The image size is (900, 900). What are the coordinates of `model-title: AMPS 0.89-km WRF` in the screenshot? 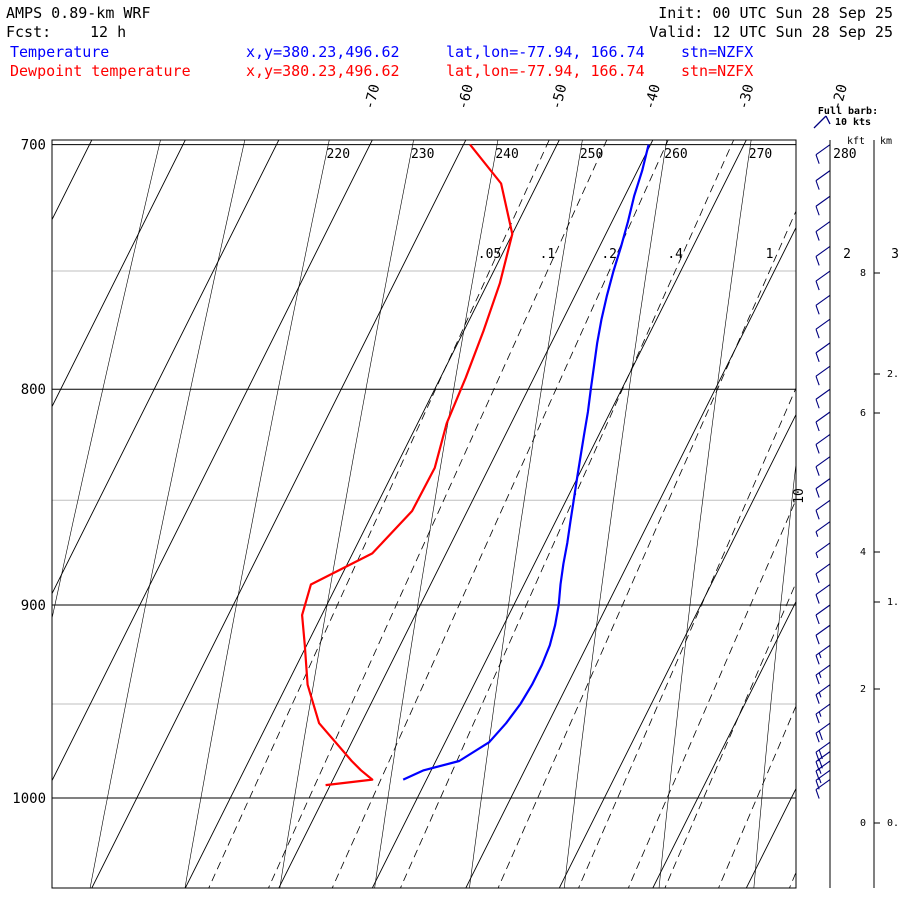 It's located at (78, 13).